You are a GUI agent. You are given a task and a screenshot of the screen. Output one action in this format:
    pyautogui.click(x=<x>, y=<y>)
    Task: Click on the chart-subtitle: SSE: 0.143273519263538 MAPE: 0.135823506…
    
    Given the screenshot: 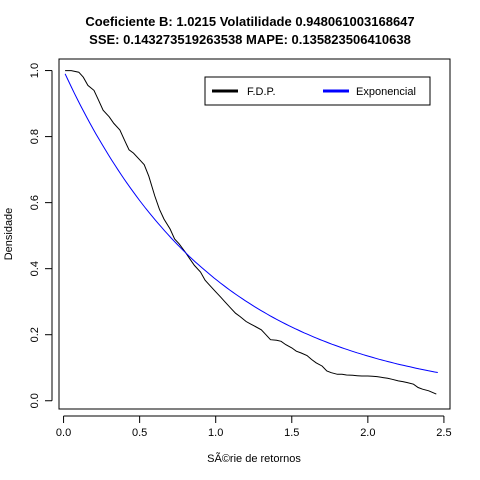 What is the action you would take?
    pyautogui.click(x=250, y=39)
    